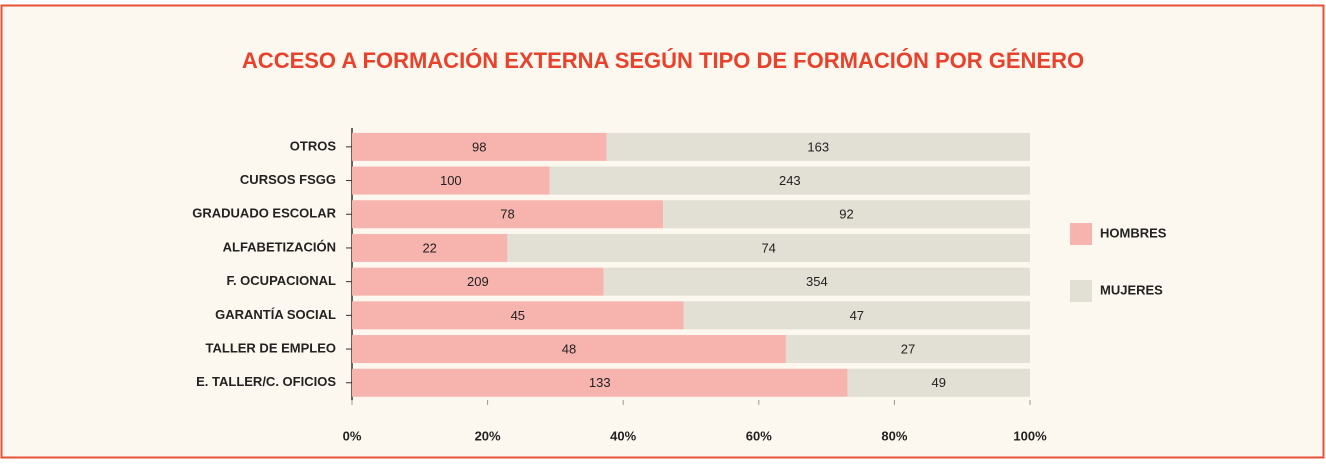 This screenshot has height=464, width=1326. What do you see at coordinates (264, 213) in the screenshot?
I see `y-tick-label: GRADUADO ESCOLAR` at bounding box center [264, 213].